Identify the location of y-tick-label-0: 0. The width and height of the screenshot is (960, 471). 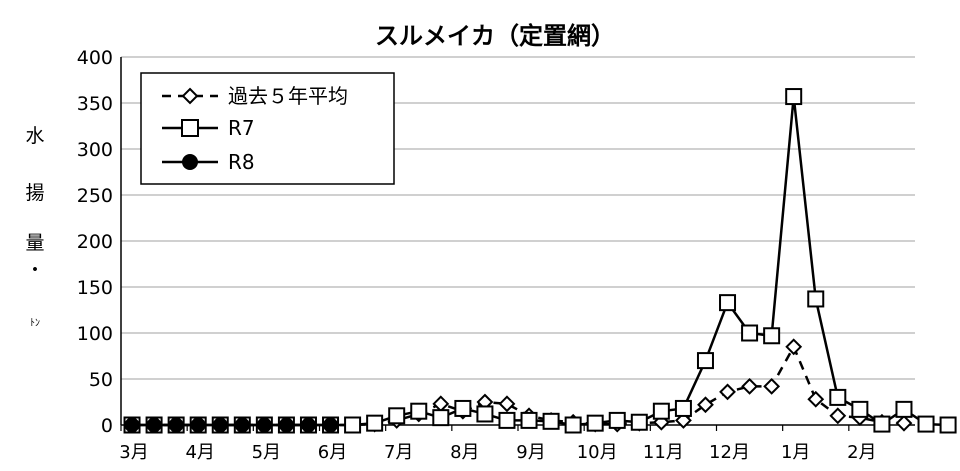
(107, 426).